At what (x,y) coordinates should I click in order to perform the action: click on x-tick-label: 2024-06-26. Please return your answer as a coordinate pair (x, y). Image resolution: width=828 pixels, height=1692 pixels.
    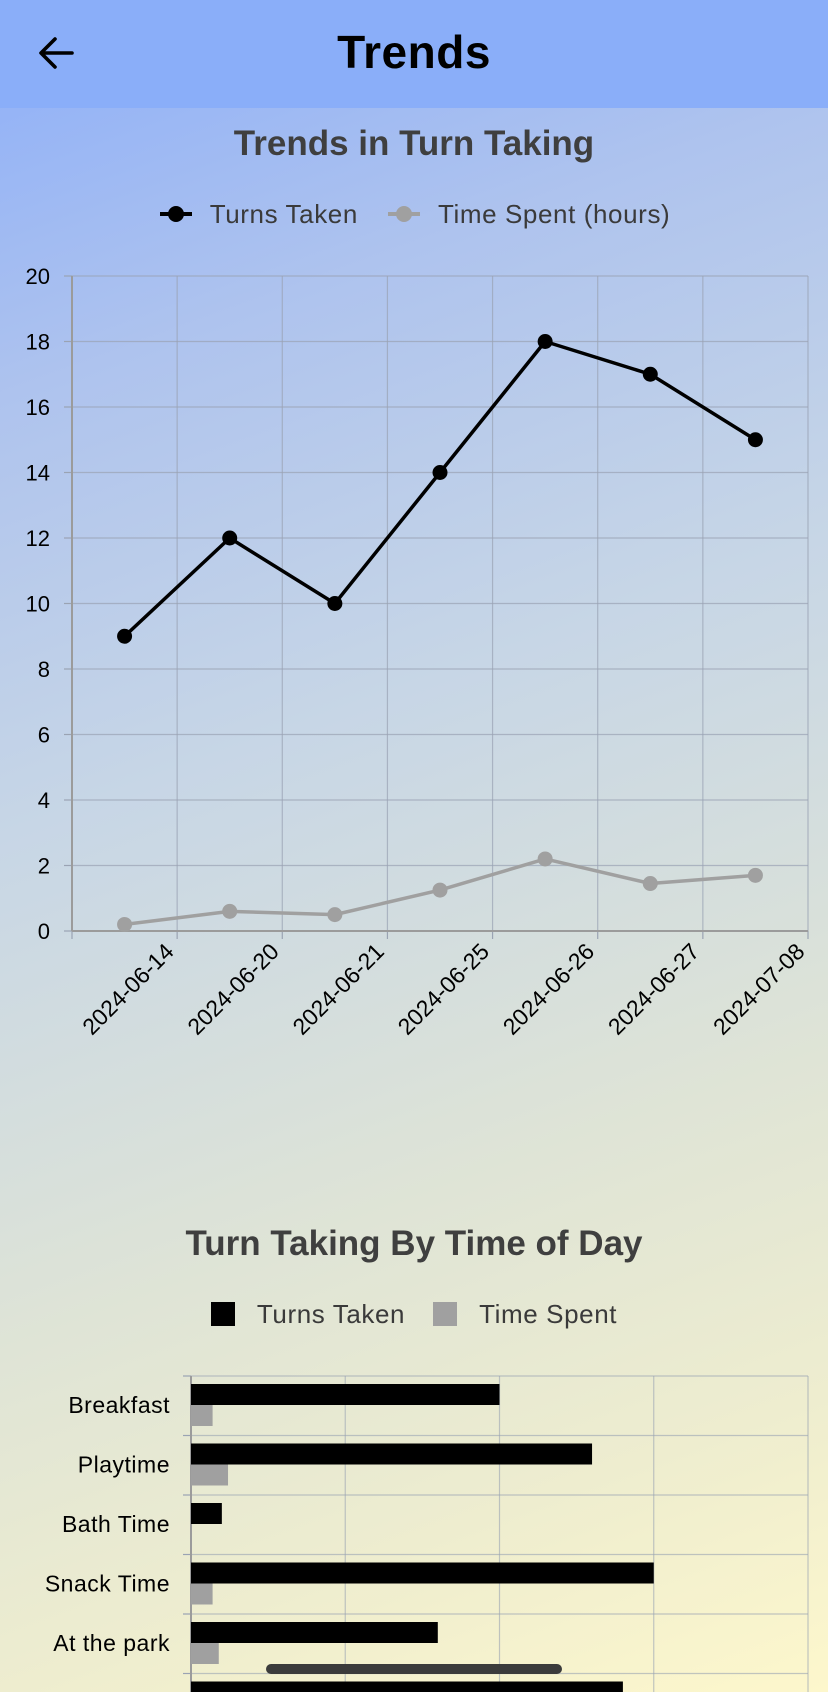
    Looking at the image, I should click on (549, 989).